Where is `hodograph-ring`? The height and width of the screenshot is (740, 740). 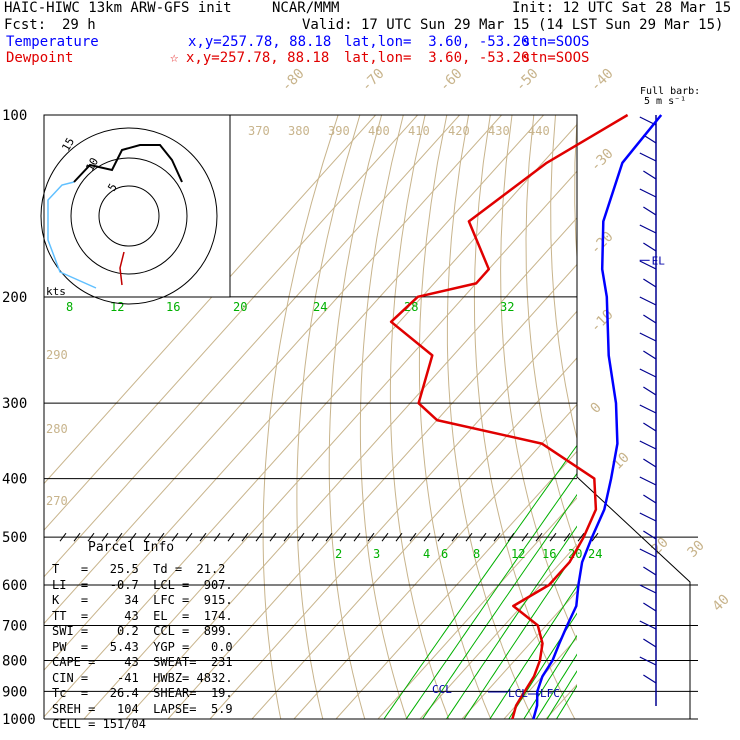
hodograph-ring is located at coordinates (129, 216).